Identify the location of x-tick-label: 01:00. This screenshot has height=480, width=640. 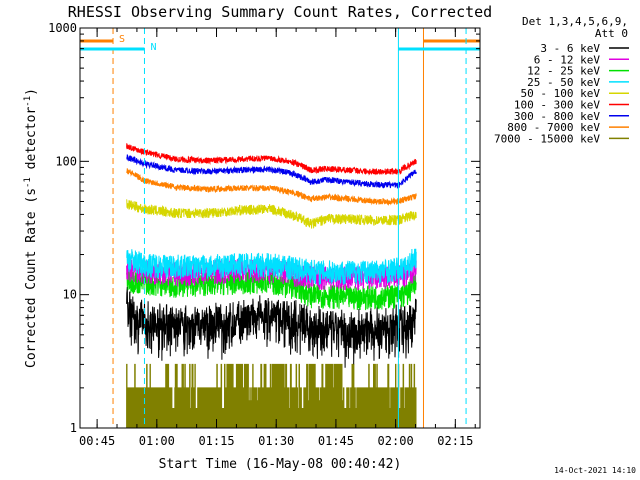
(157, 441).